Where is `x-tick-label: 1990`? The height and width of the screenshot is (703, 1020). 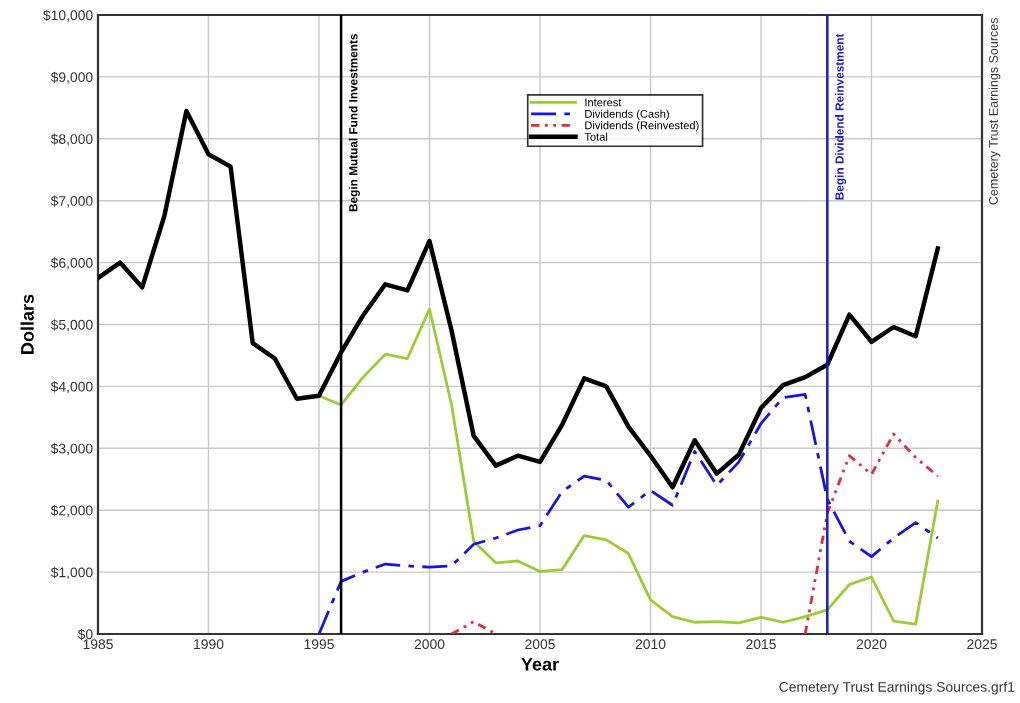
x-tick-label: 1990 is located at coordinates (209, 644).